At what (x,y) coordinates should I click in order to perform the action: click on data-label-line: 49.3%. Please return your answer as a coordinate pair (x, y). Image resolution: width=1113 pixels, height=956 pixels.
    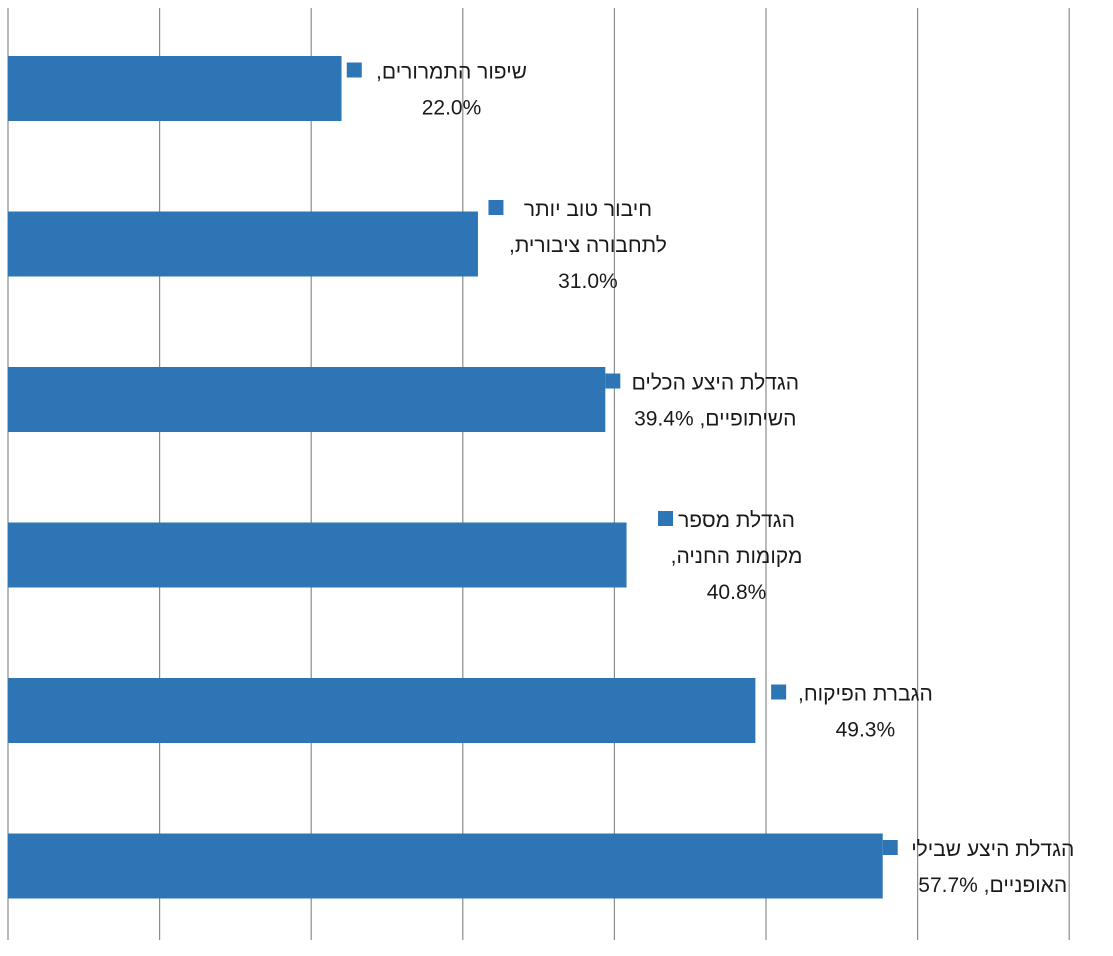
    Looking at the image, I should click on (866, 730).